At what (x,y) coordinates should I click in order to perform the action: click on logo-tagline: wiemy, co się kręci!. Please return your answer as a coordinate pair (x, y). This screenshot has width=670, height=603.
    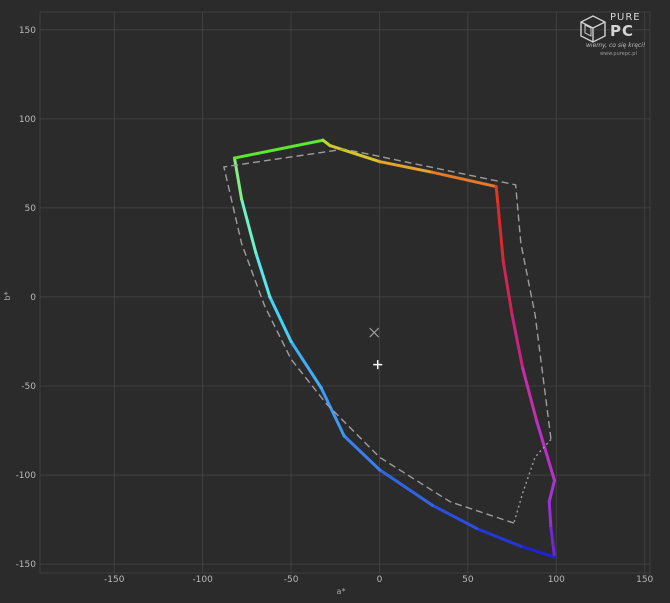
    Looking at the image, I should click on (616, 45).